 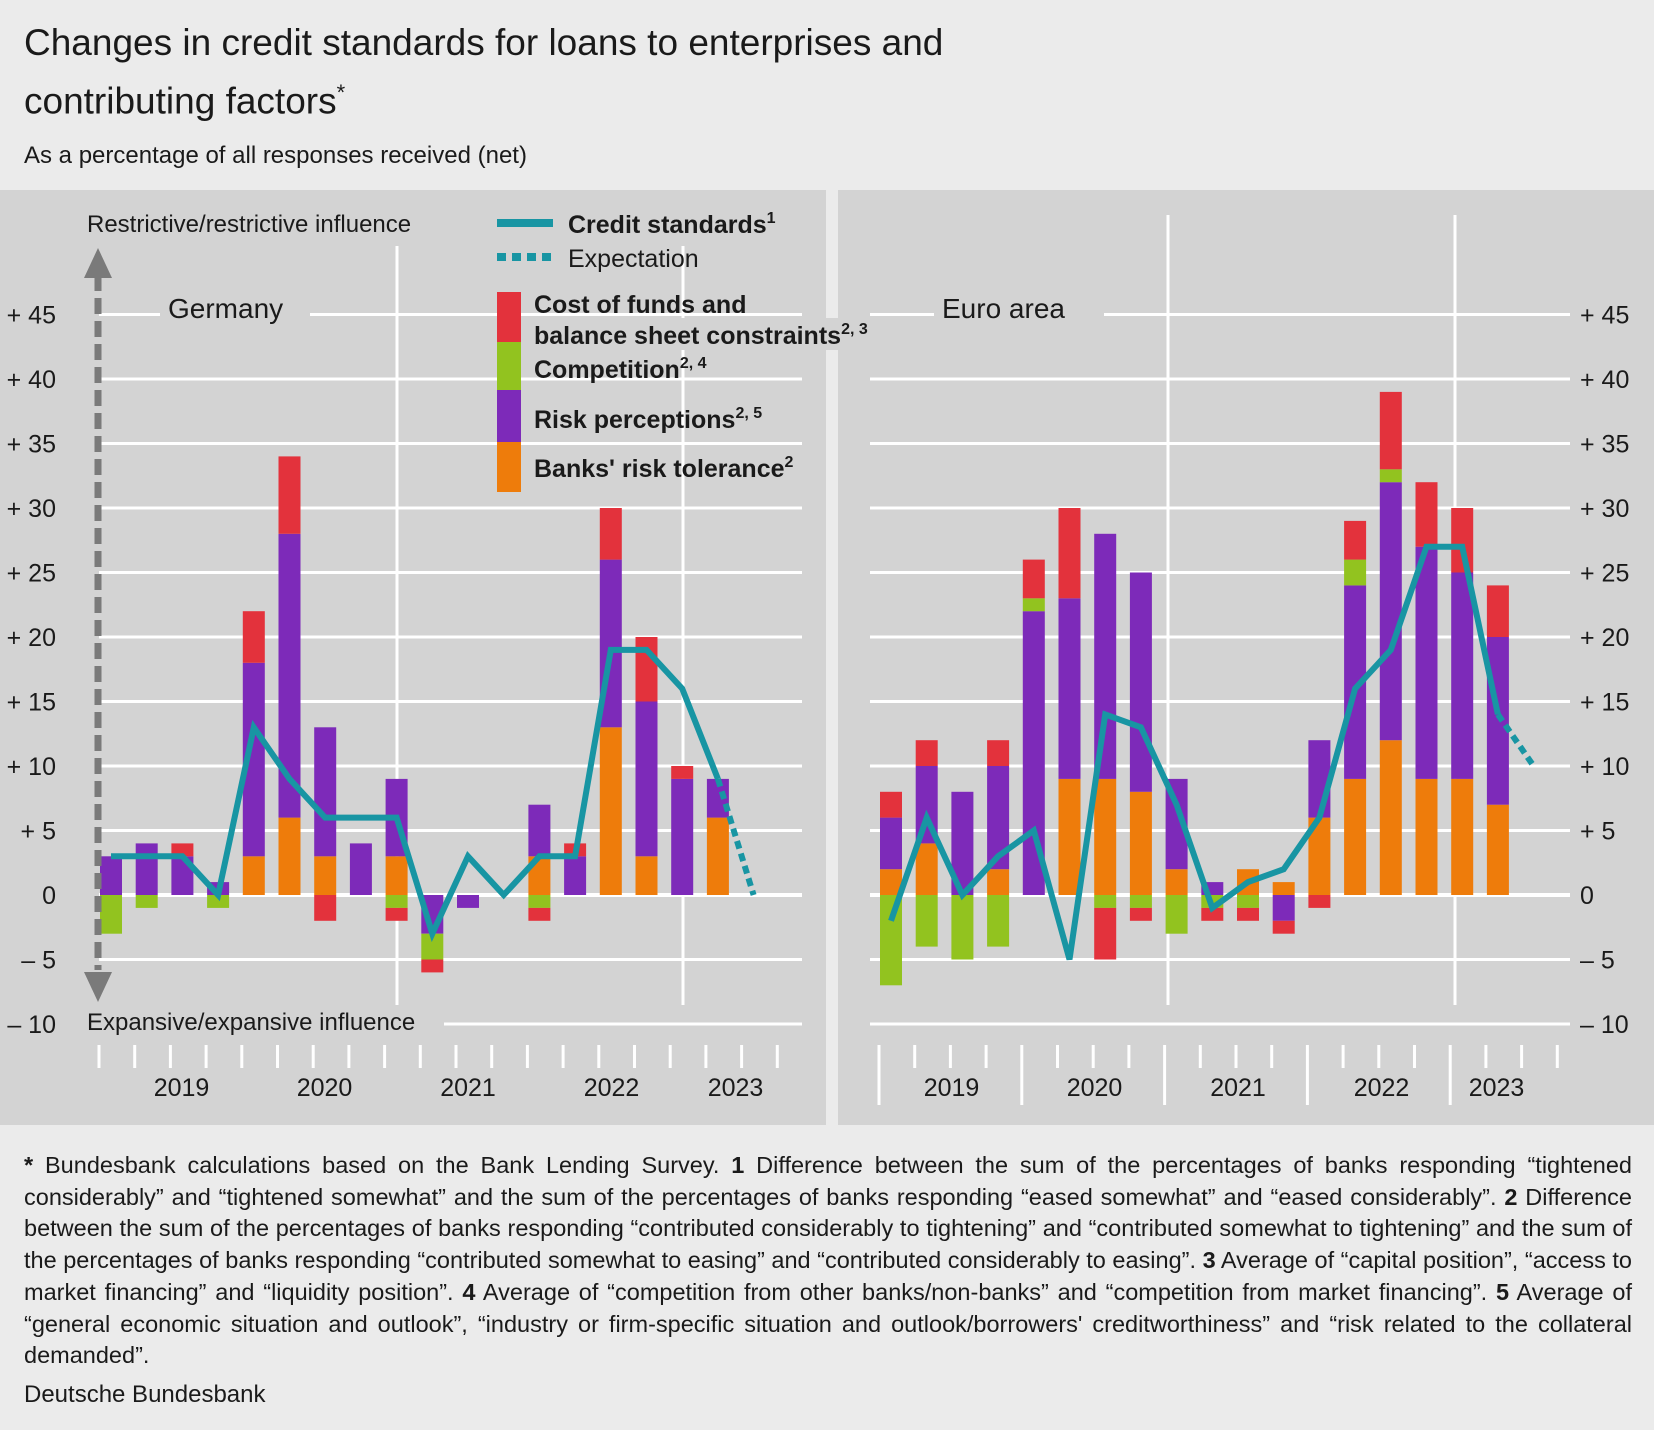 What do you see at coordinates (1604, 509) in the screenshot?
I see `euro-y-tick-label: + 30` at bounding box center [1604, 509].